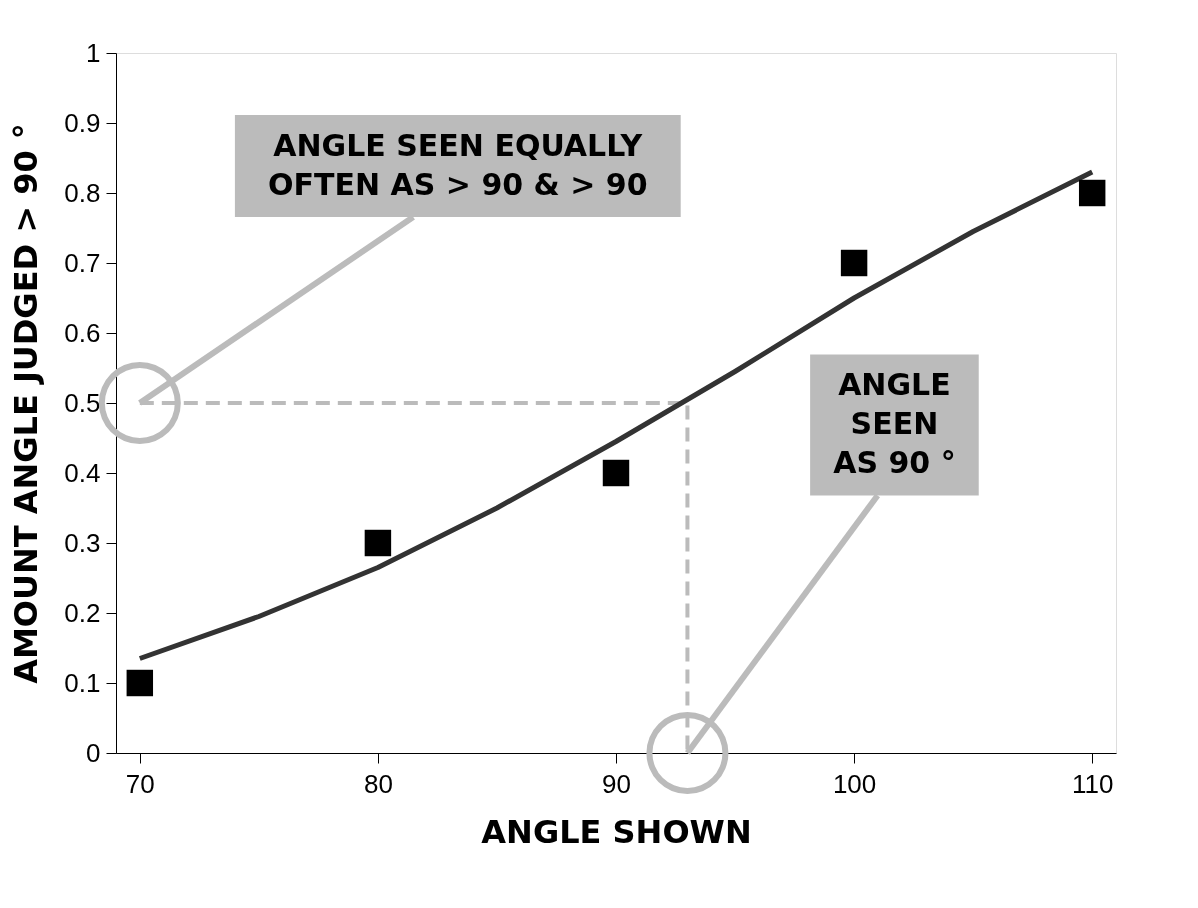  I want to click on y-tick-label: 0.4, so click(82, 472).